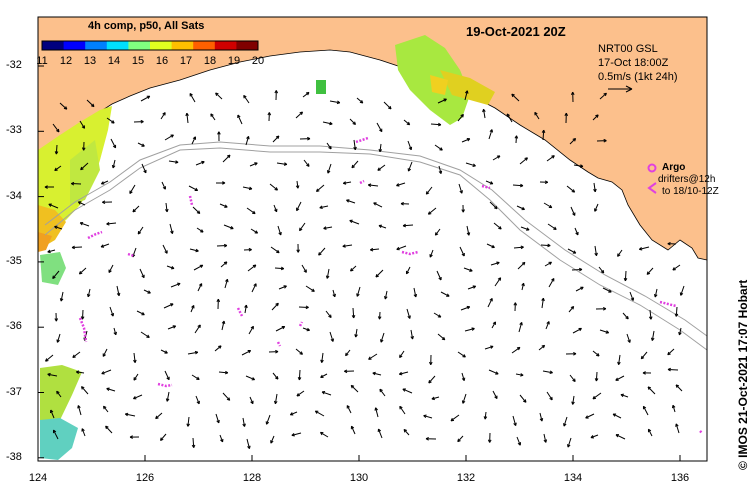  Describe the element at coordinates (683, 180) in the screenshot. I see `argo-legend: Argo drifters@12h to 18/10-12Z` at that location.